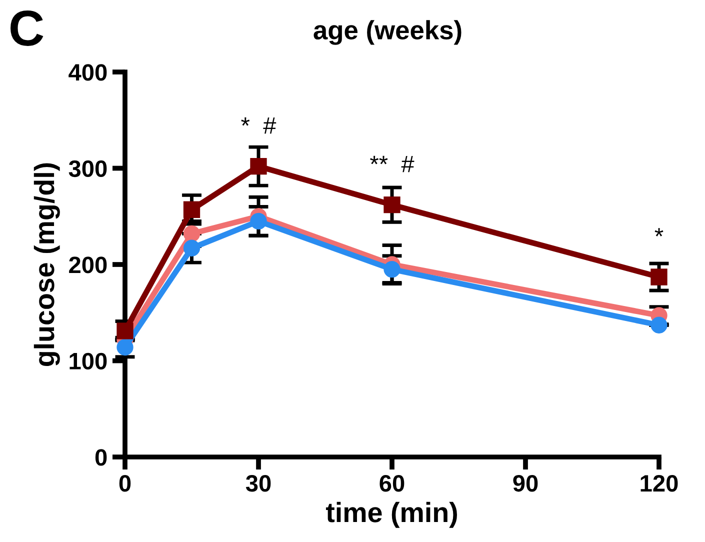 This screenshot has width=705, height=542. Describe the element at coordinates (87, 72) in the screenshot. I see `y-tick-label: 400` at that location.